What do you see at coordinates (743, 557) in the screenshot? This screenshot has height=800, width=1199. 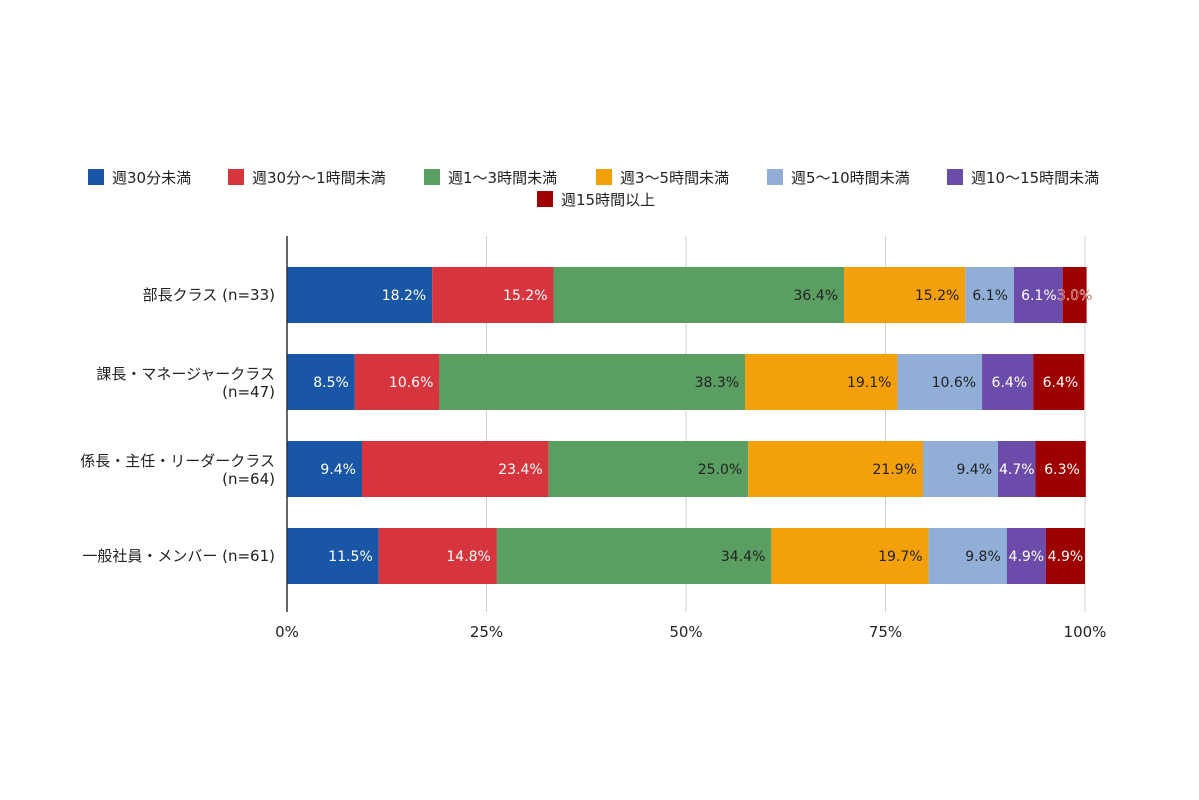 I see `data-label: 34.4%` at bounding box center [743, 557].